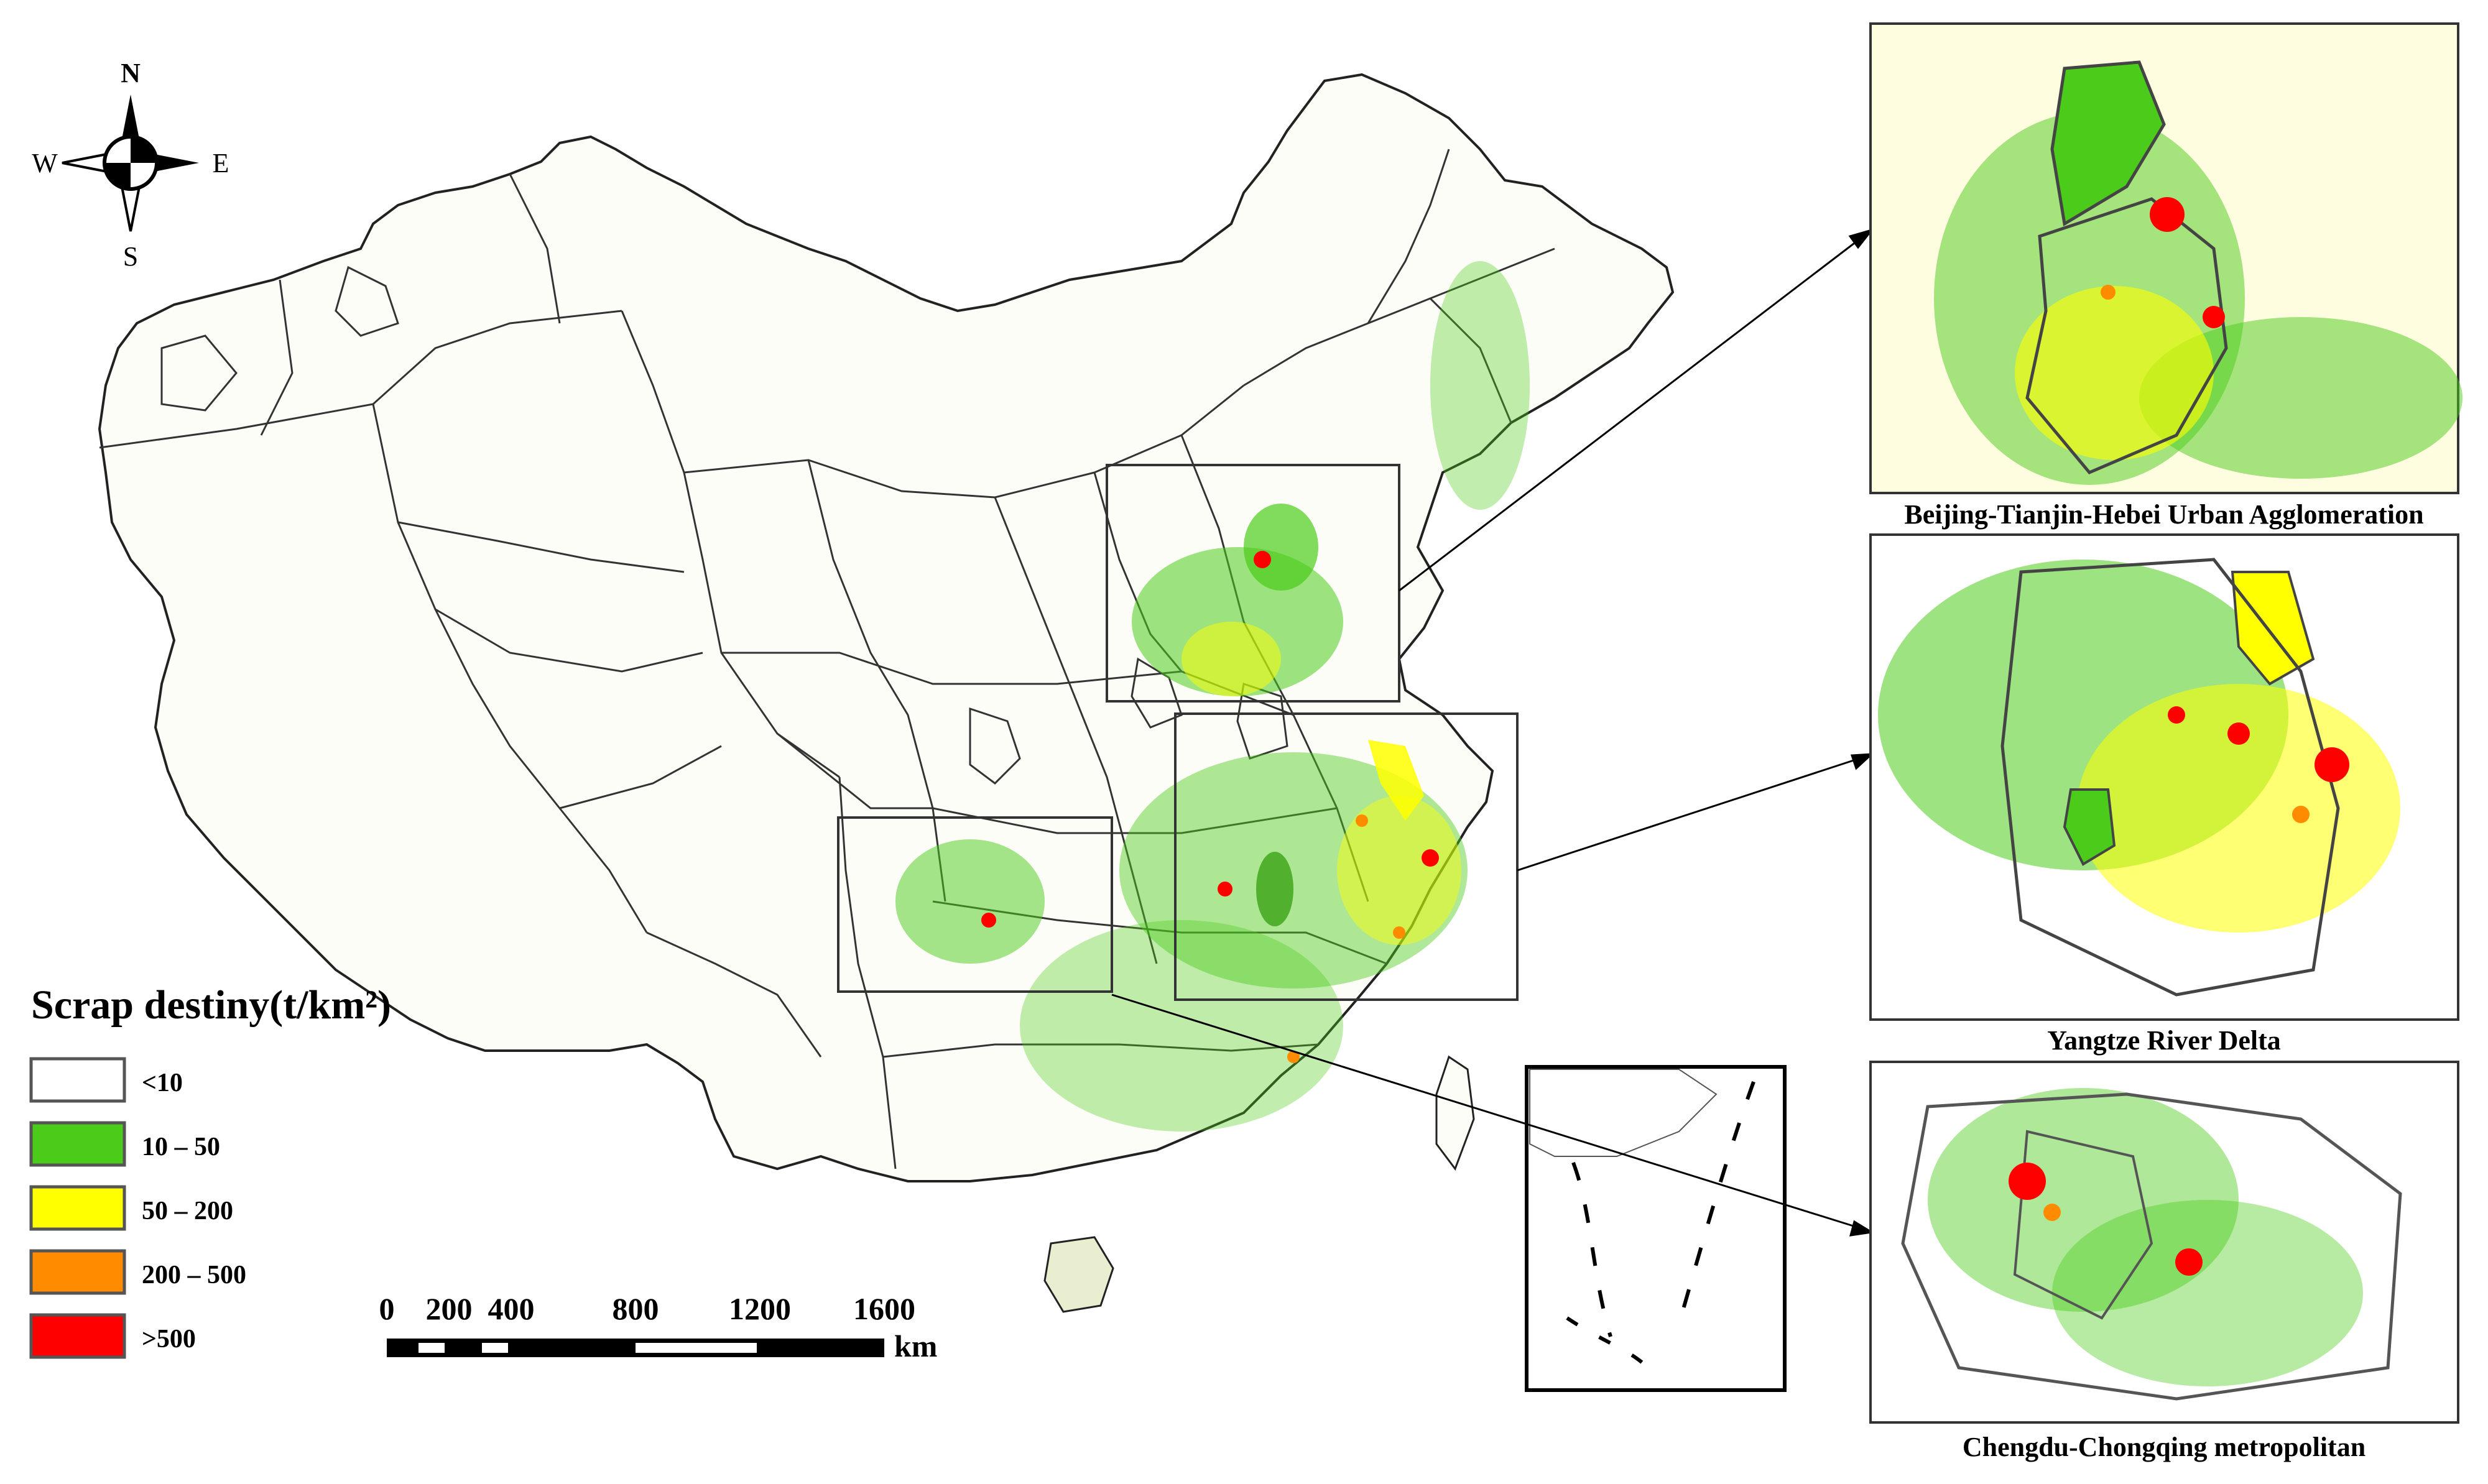 This screenshot has height=1484, width=2488. What do you see at coordinates (1455, 1113) in the screenshot?
I see `taiwan-island` at bounding box center [1455, 1113].